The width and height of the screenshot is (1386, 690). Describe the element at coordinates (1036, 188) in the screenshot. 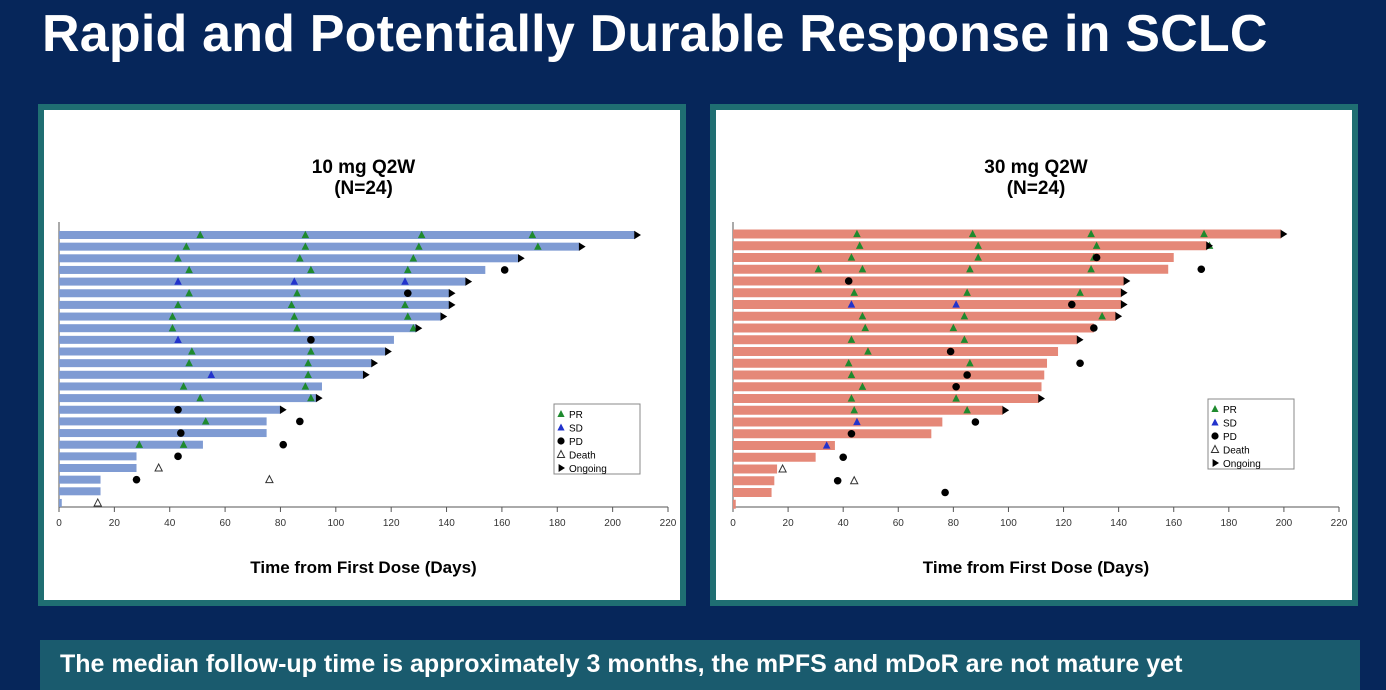

I see `chart-subtitle-30mg: (N=24)` at that location.